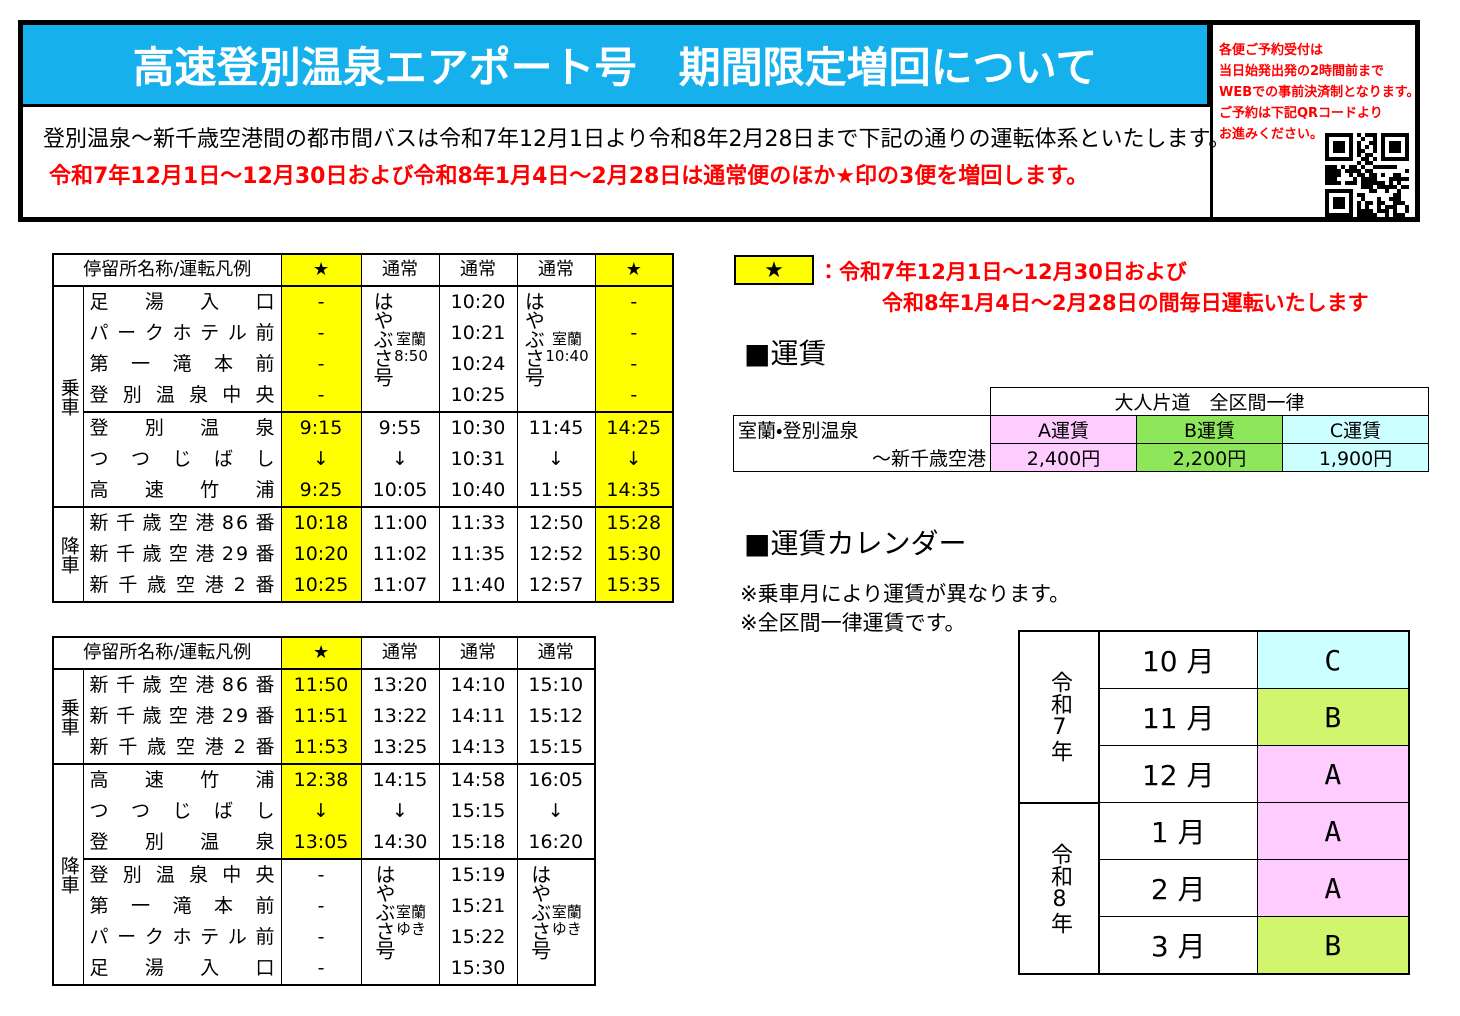 The height and width of the screenshot is (1016, 1460). What do you see at coordinates (321, 684) in the screenshot?
I see `time-cell: 11:50` at bounding box center [321, 684].